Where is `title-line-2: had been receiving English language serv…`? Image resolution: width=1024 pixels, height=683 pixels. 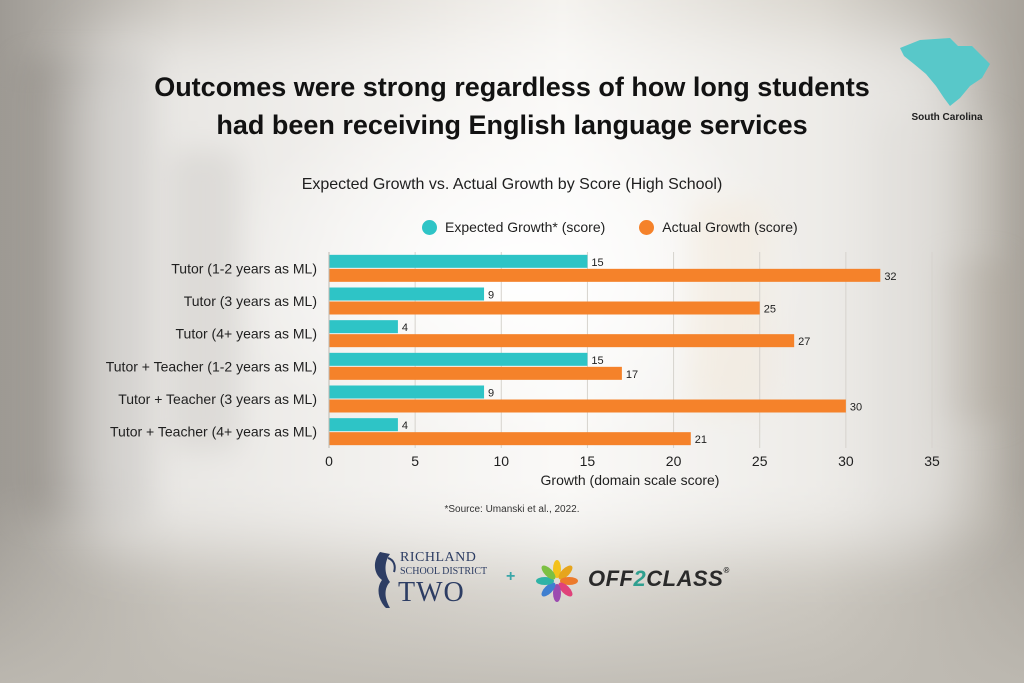 title-line-2: had been receiving English language serv… is located at coordinates (512, 125).